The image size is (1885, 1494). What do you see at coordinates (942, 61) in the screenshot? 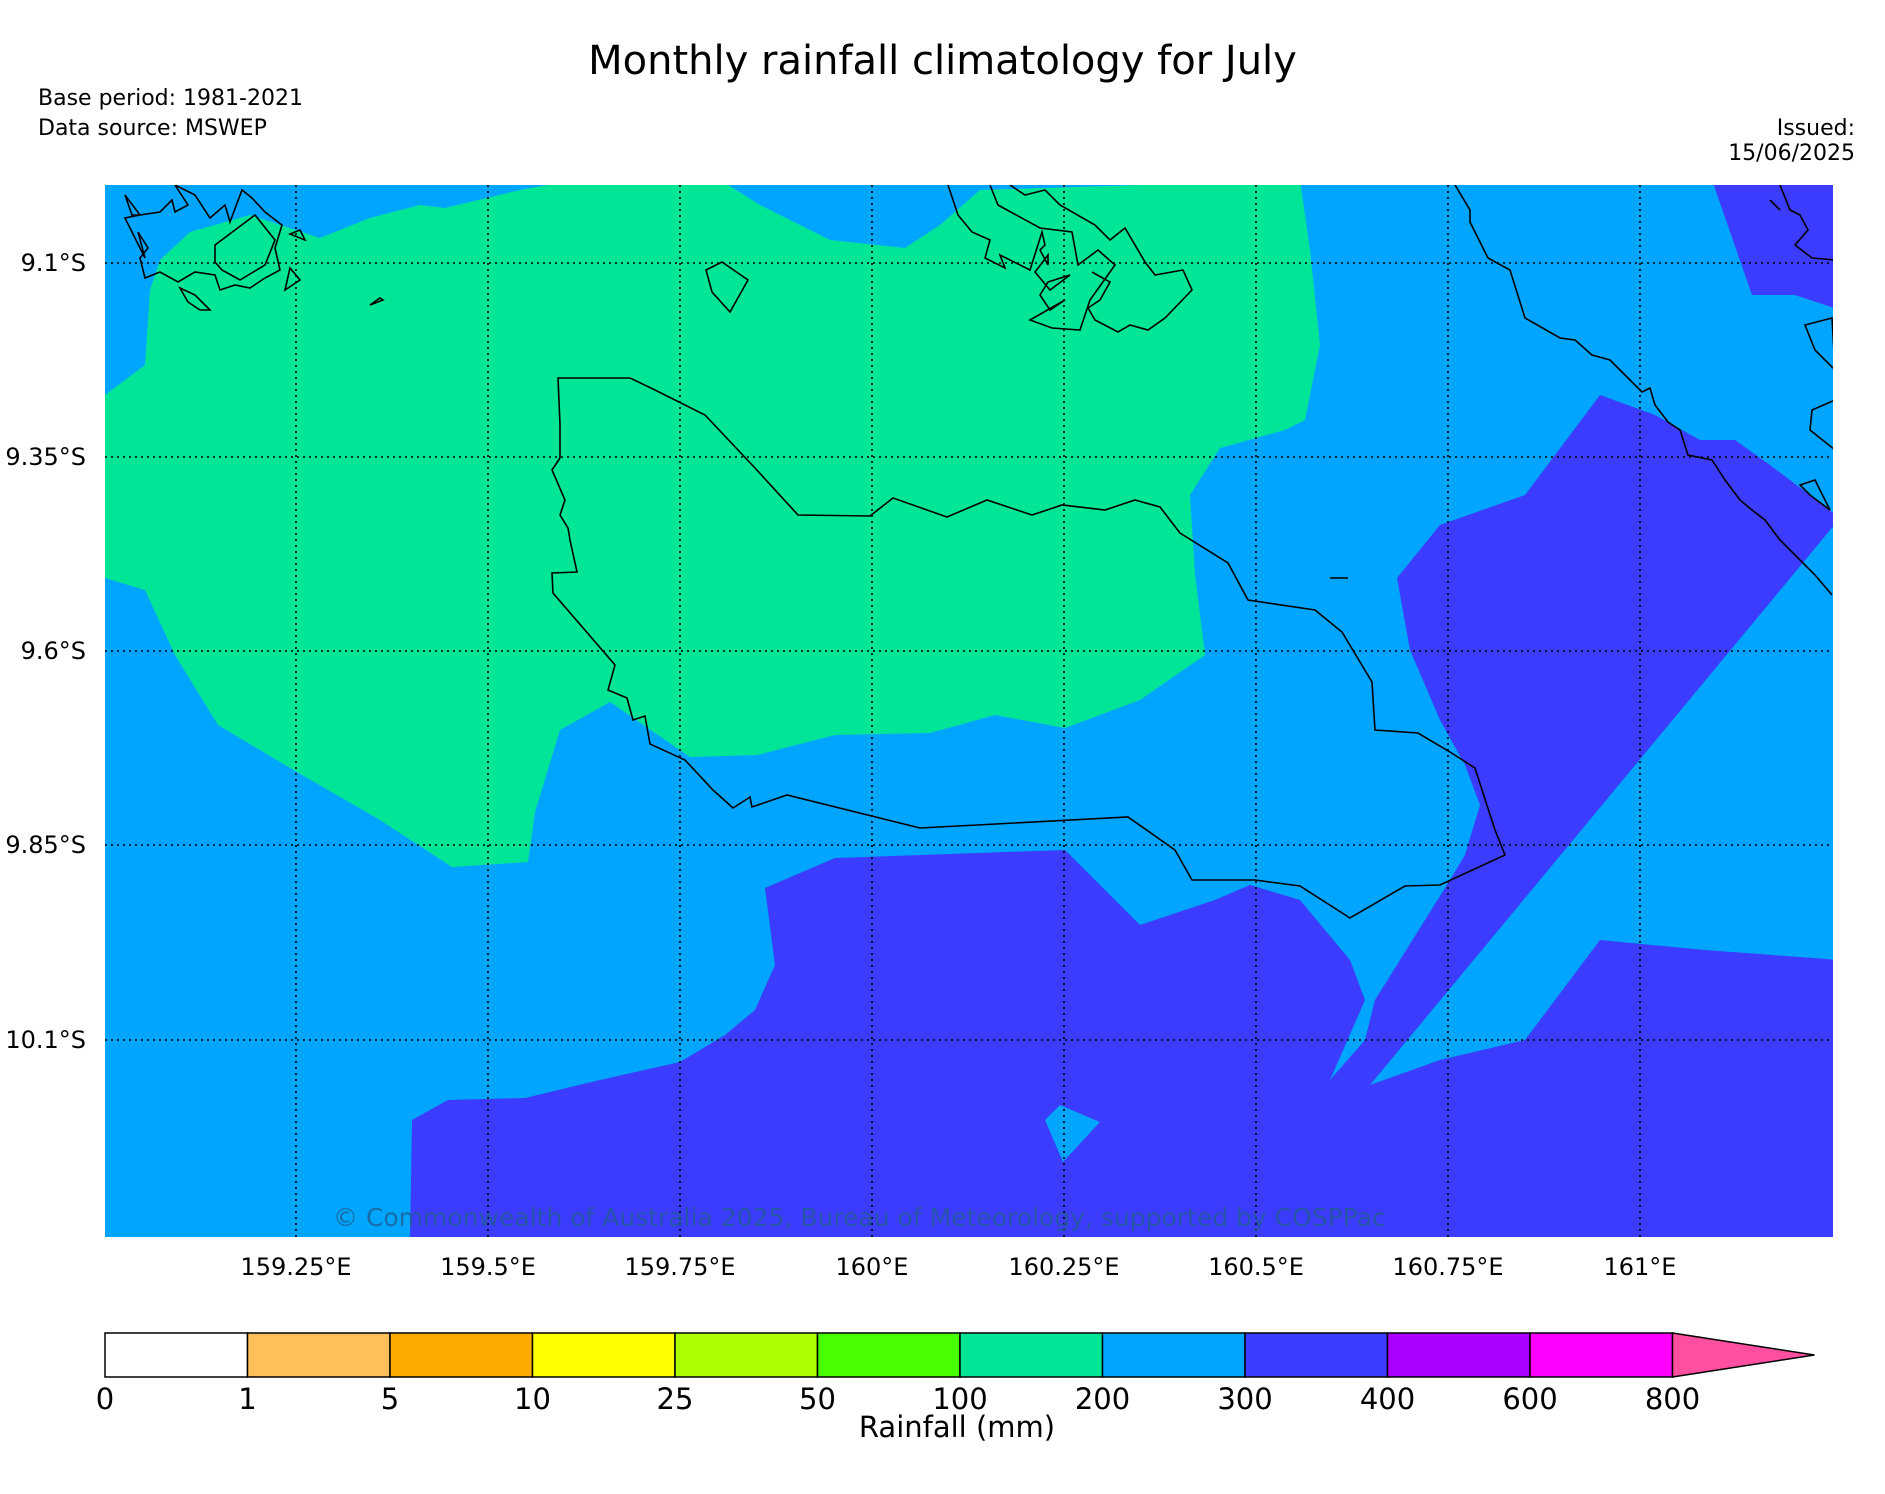
I see `page-title: Monthly rainfall climatology for July` at bounding box center [942, 61].